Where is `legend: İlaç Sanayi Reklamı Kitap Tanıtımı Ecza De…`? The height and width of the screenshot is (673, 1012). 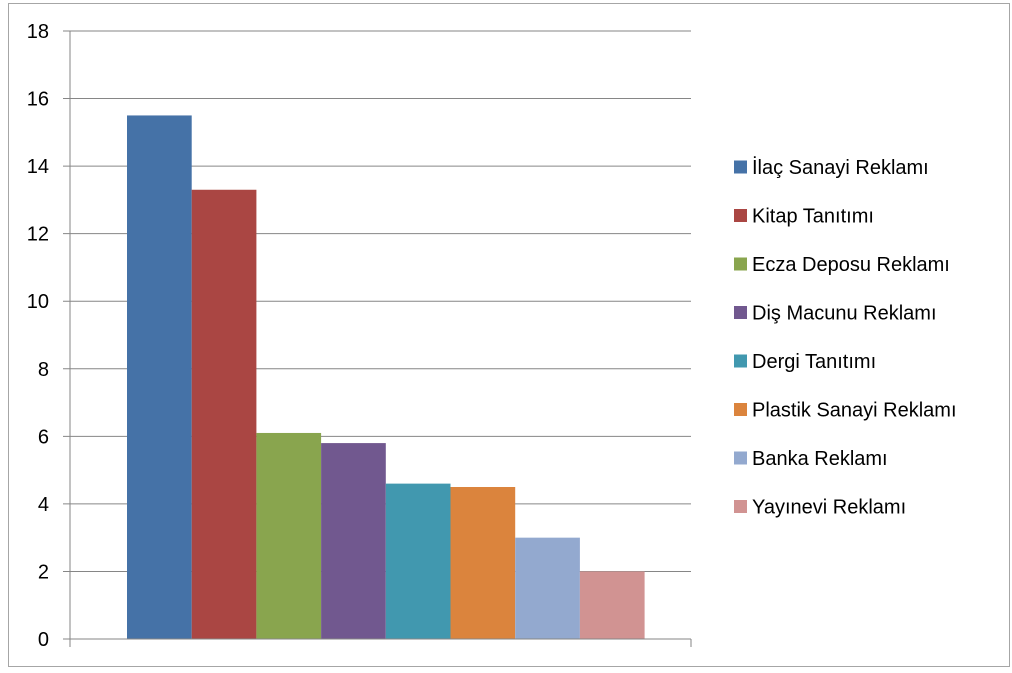 legend: İlaç Sanayi Reklamı Kitap Tanıtımı Ecza De… is located at coordinates (845, 337).